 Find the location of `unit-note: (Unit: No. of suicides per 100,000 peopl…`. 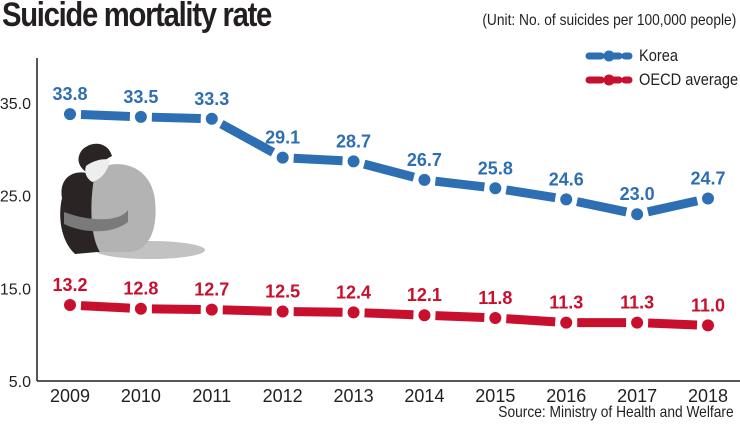

unit-note: (Unit: No. of suicides per 100,000 peopl… is located at coordinates (609, 20).